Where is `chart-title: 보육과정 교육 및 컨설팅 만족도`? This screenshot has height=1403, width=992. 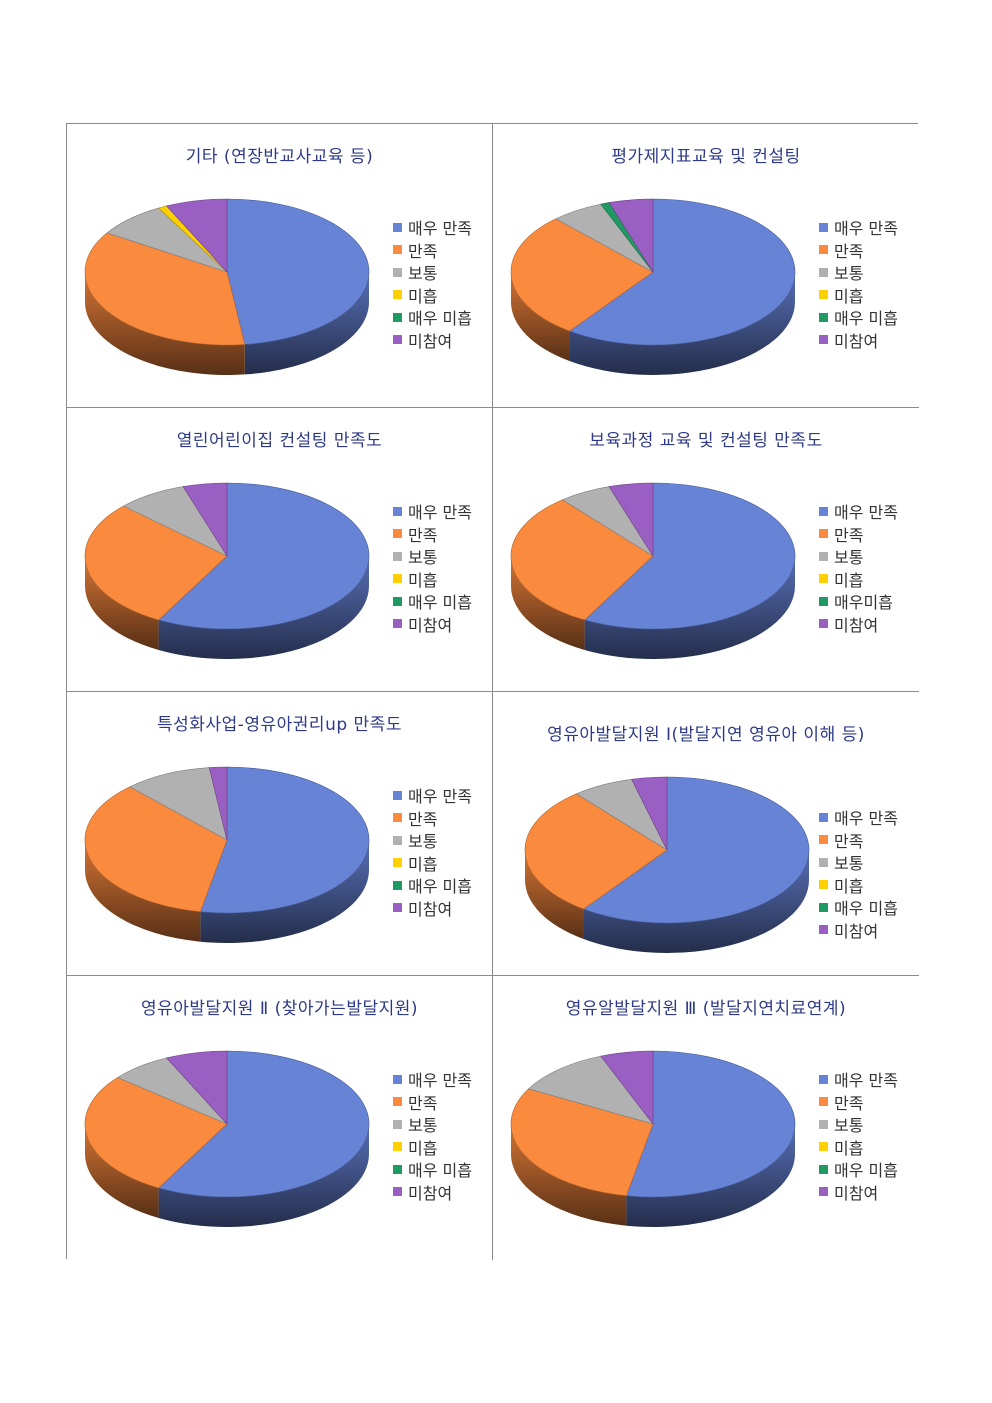
chart-title: 보육과정 교육 및 컨설팅 만족도 is located at coordinates (706, 441).